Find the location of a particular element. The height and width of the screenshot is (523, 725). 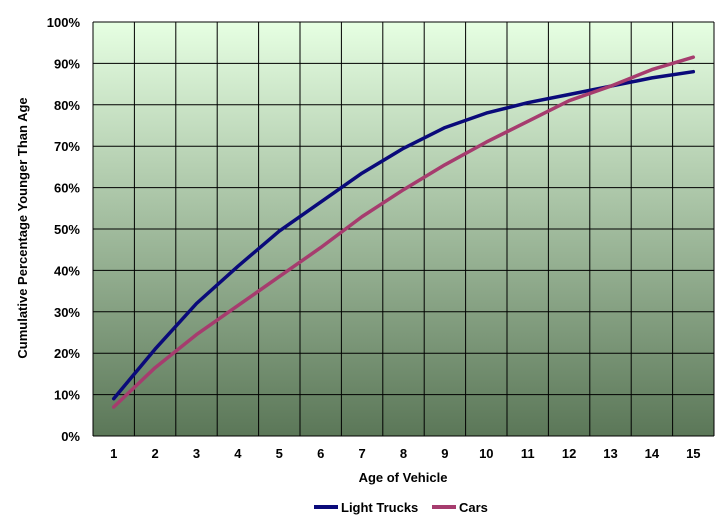

y-axis-tick-labels: 0% 10% 20% 30% 40% 50% 60% 70% 80% 90% 100% is located at coordinates (64, 229).